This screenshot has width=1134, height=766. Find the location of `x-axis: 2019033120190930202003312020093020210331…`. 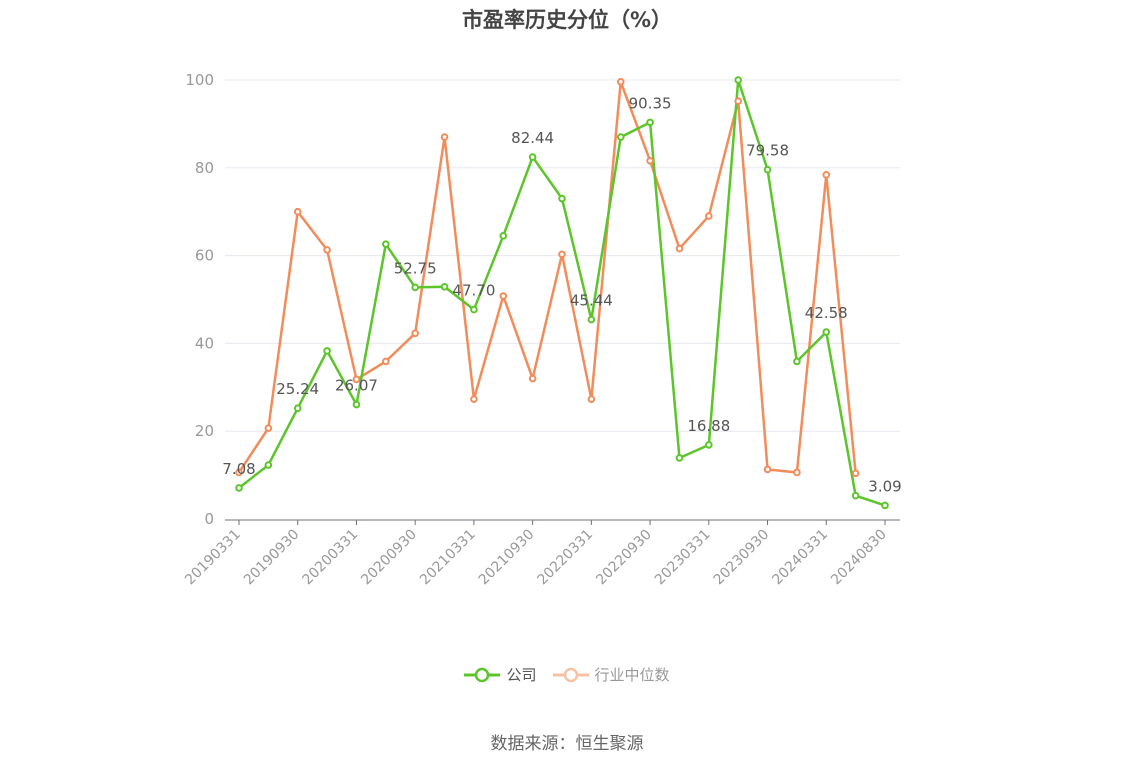

x-axis: 2019033120190930202003312020093020210331… is located at coordinates (541, 554).